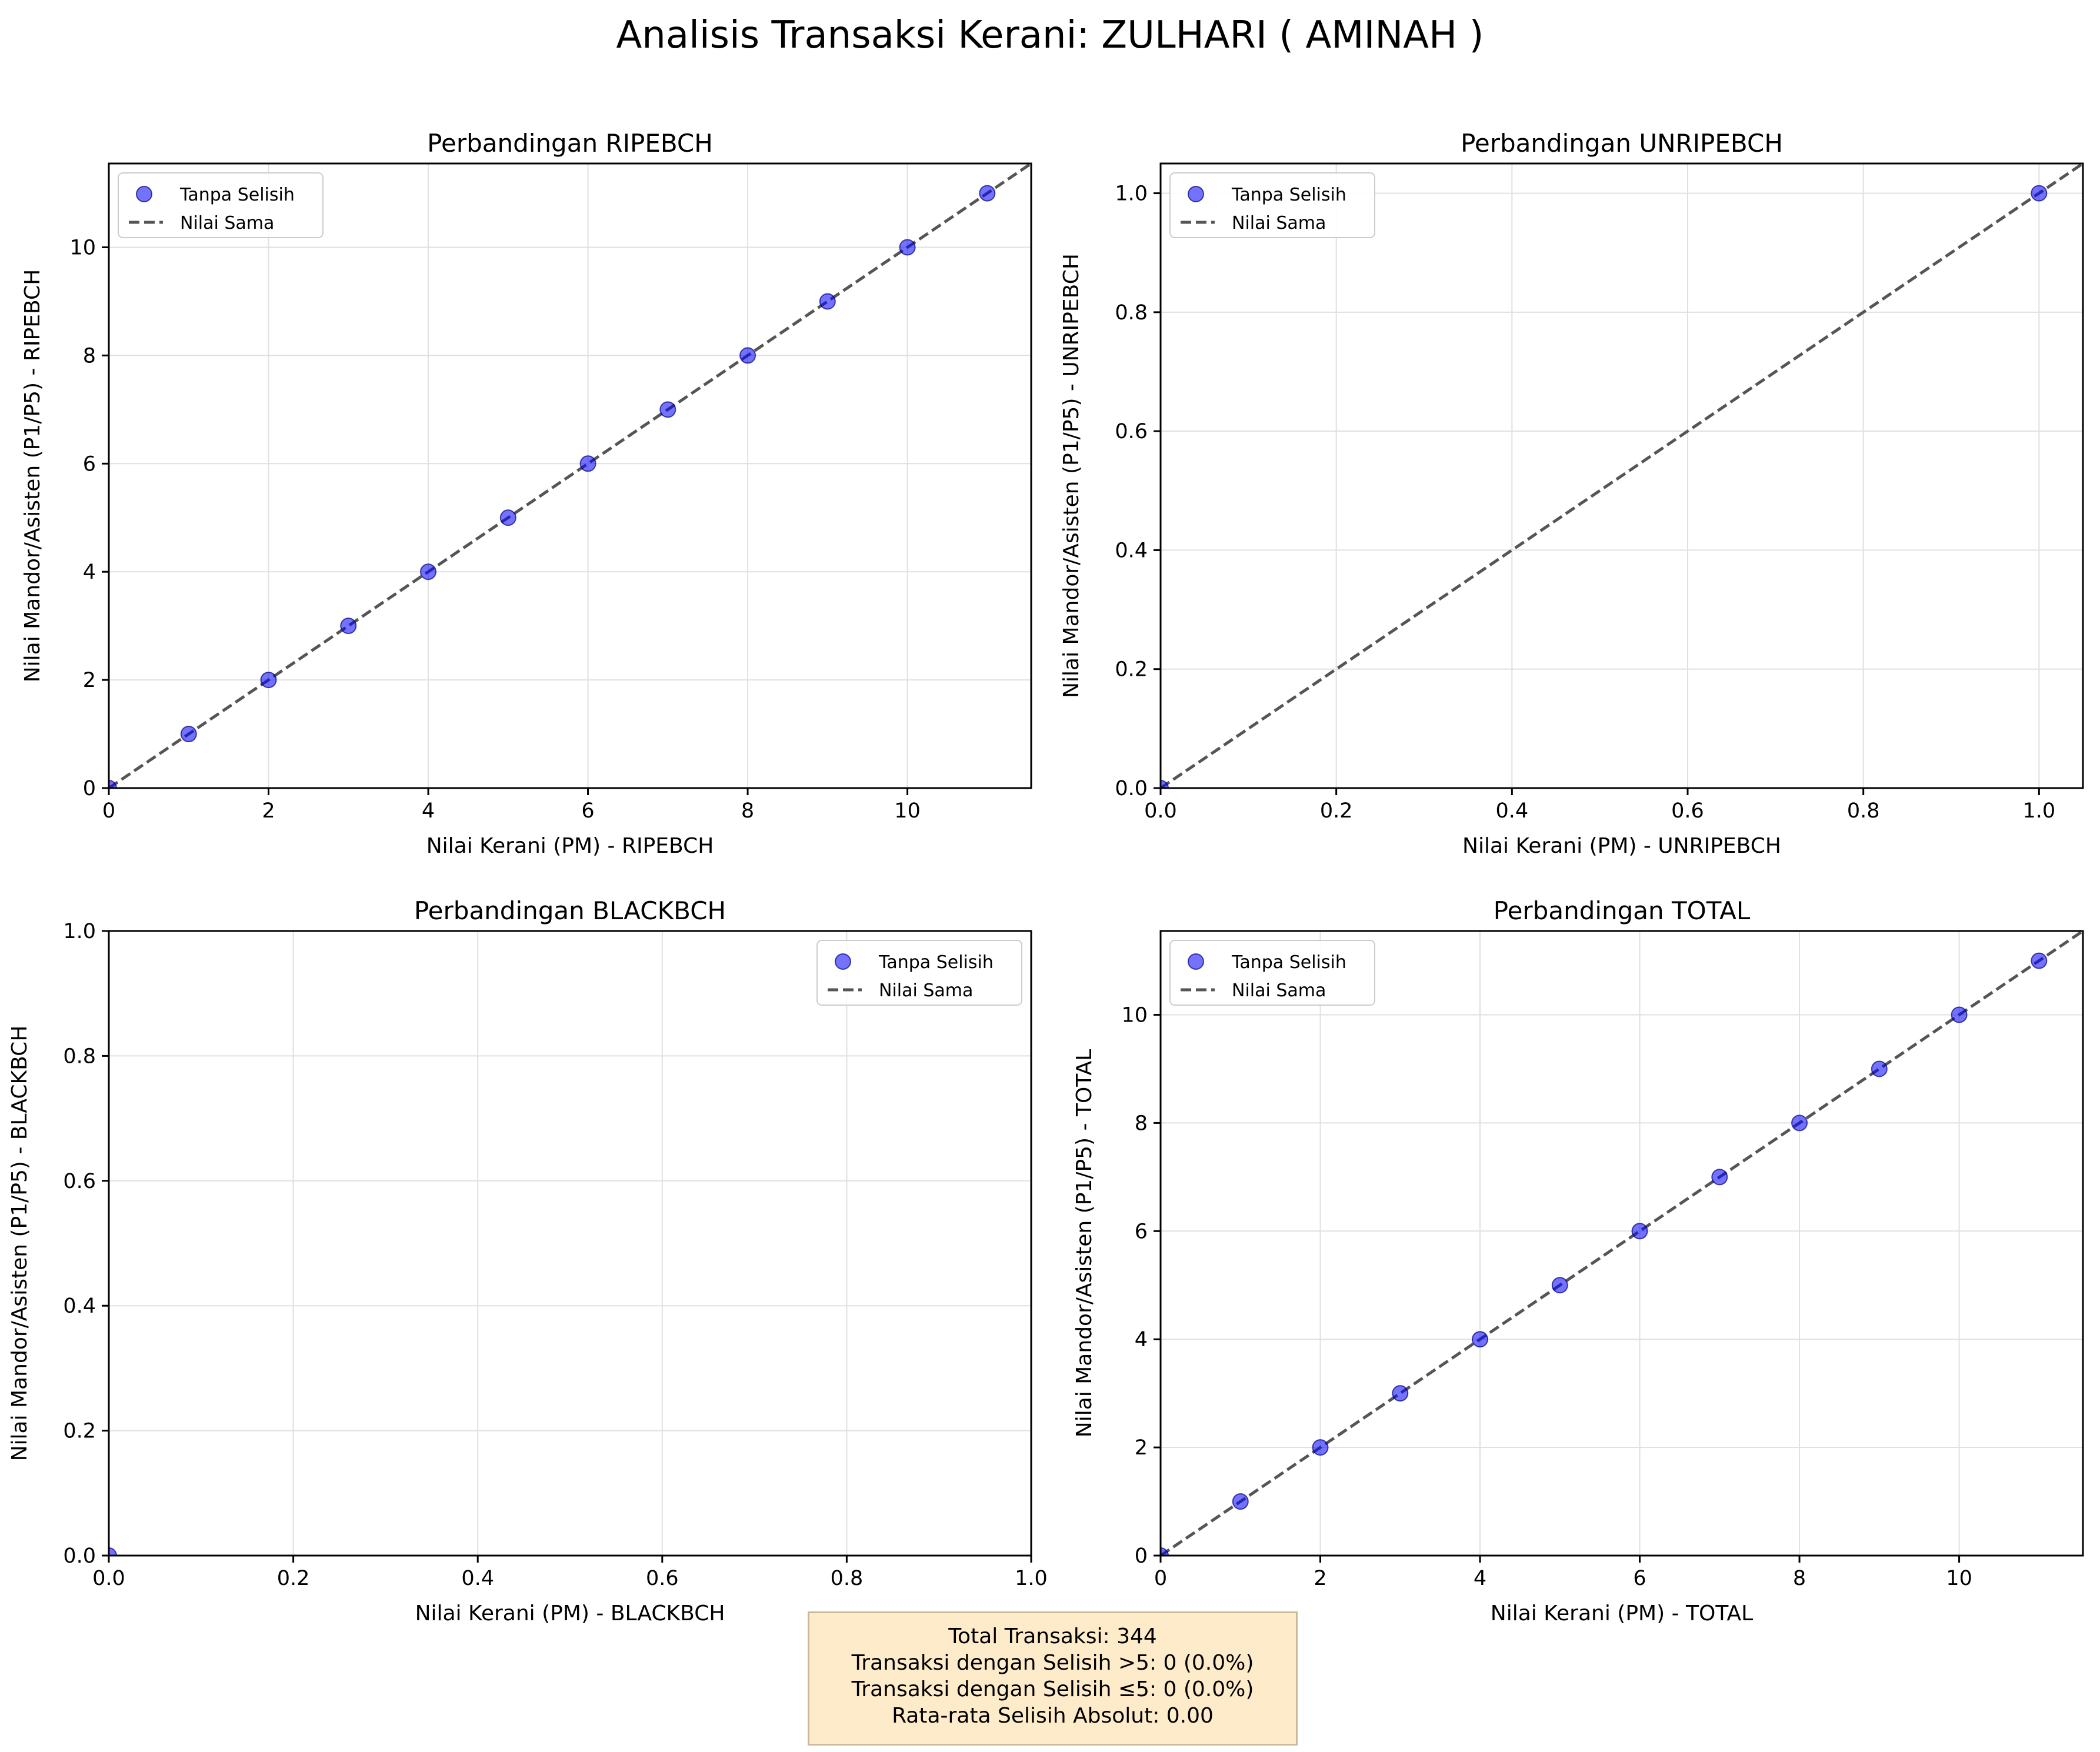 The height and width of the screenshot is (1752, 2100). I want to click on y-tick-label: 0, so click(89, 788).